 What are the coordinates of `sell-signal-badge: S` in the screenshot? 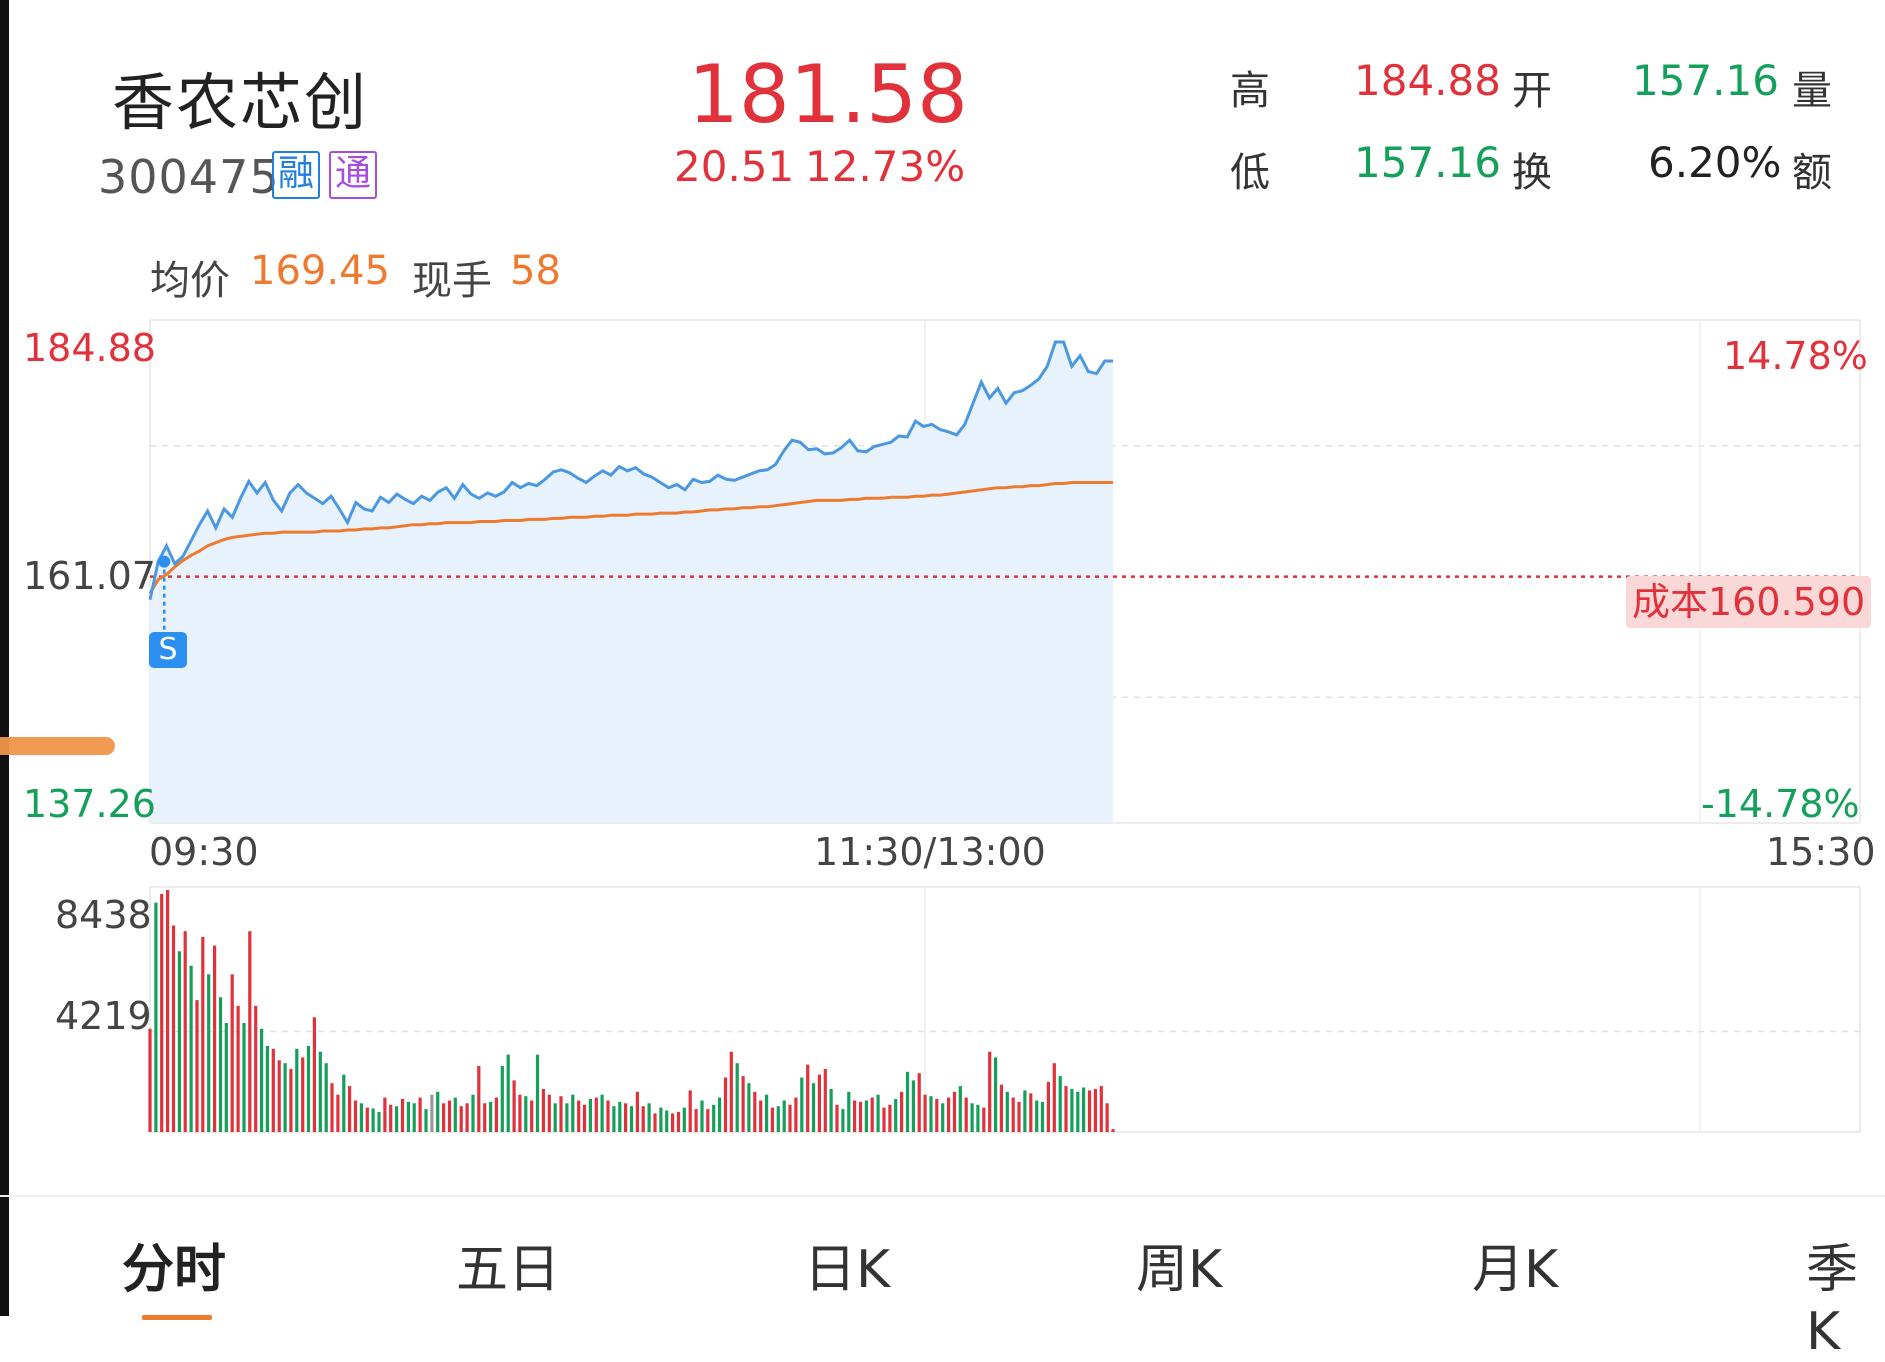 It's located at (168, 650).